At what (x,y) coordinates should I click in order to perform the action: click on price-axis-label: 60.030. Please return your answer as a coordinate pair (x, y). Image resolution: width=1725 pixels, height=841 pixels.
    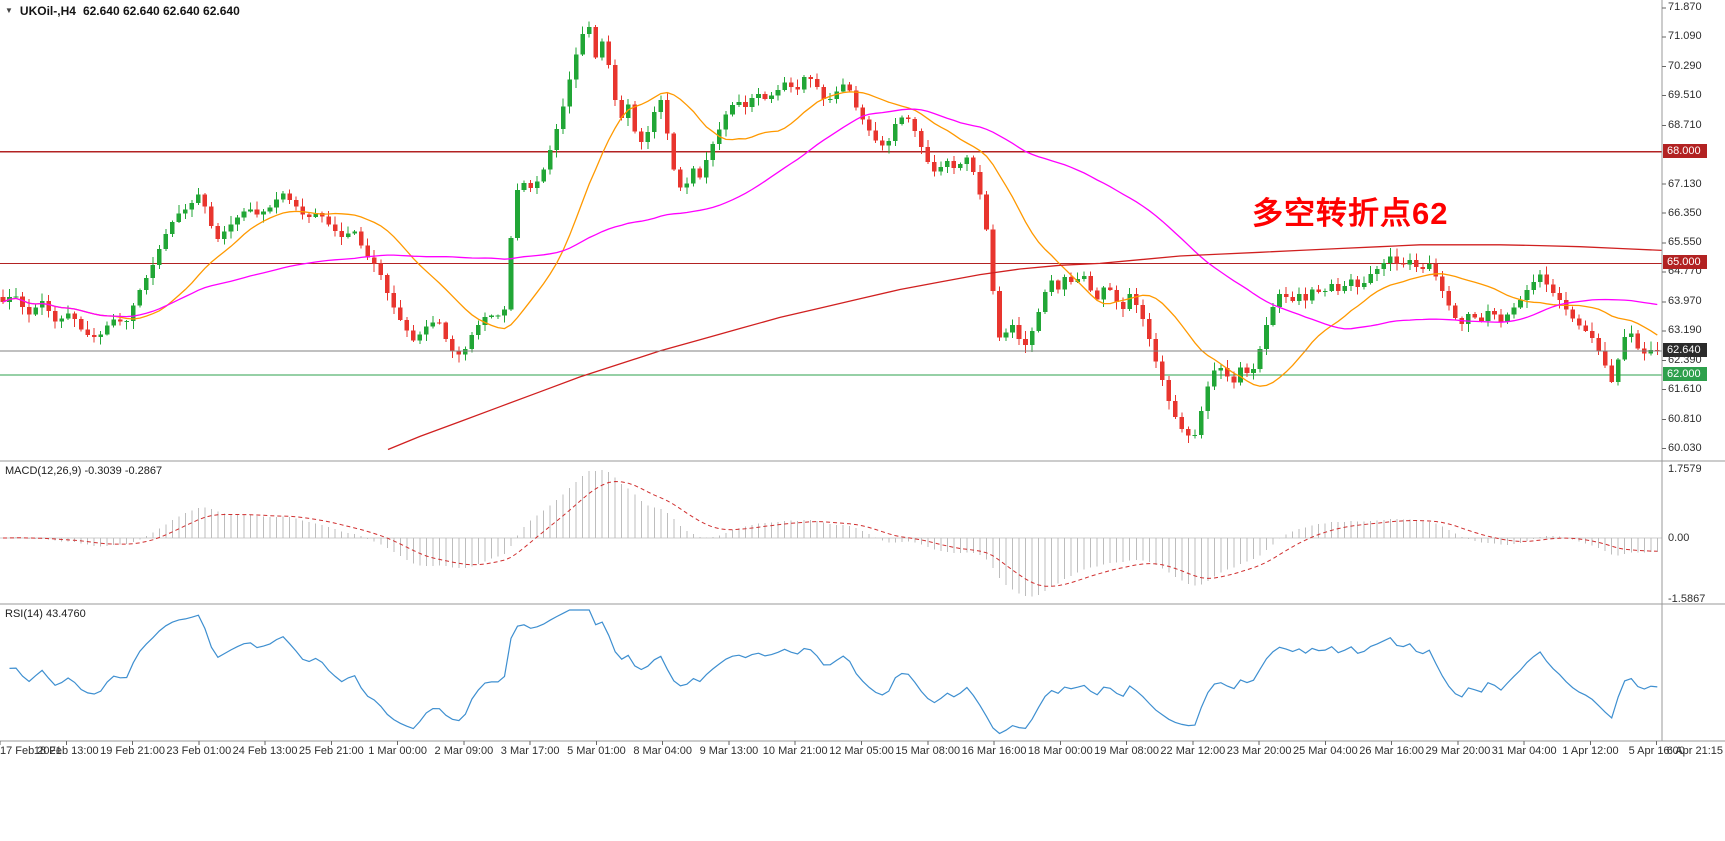
    Looking at the image, I should click on (1685, 447).